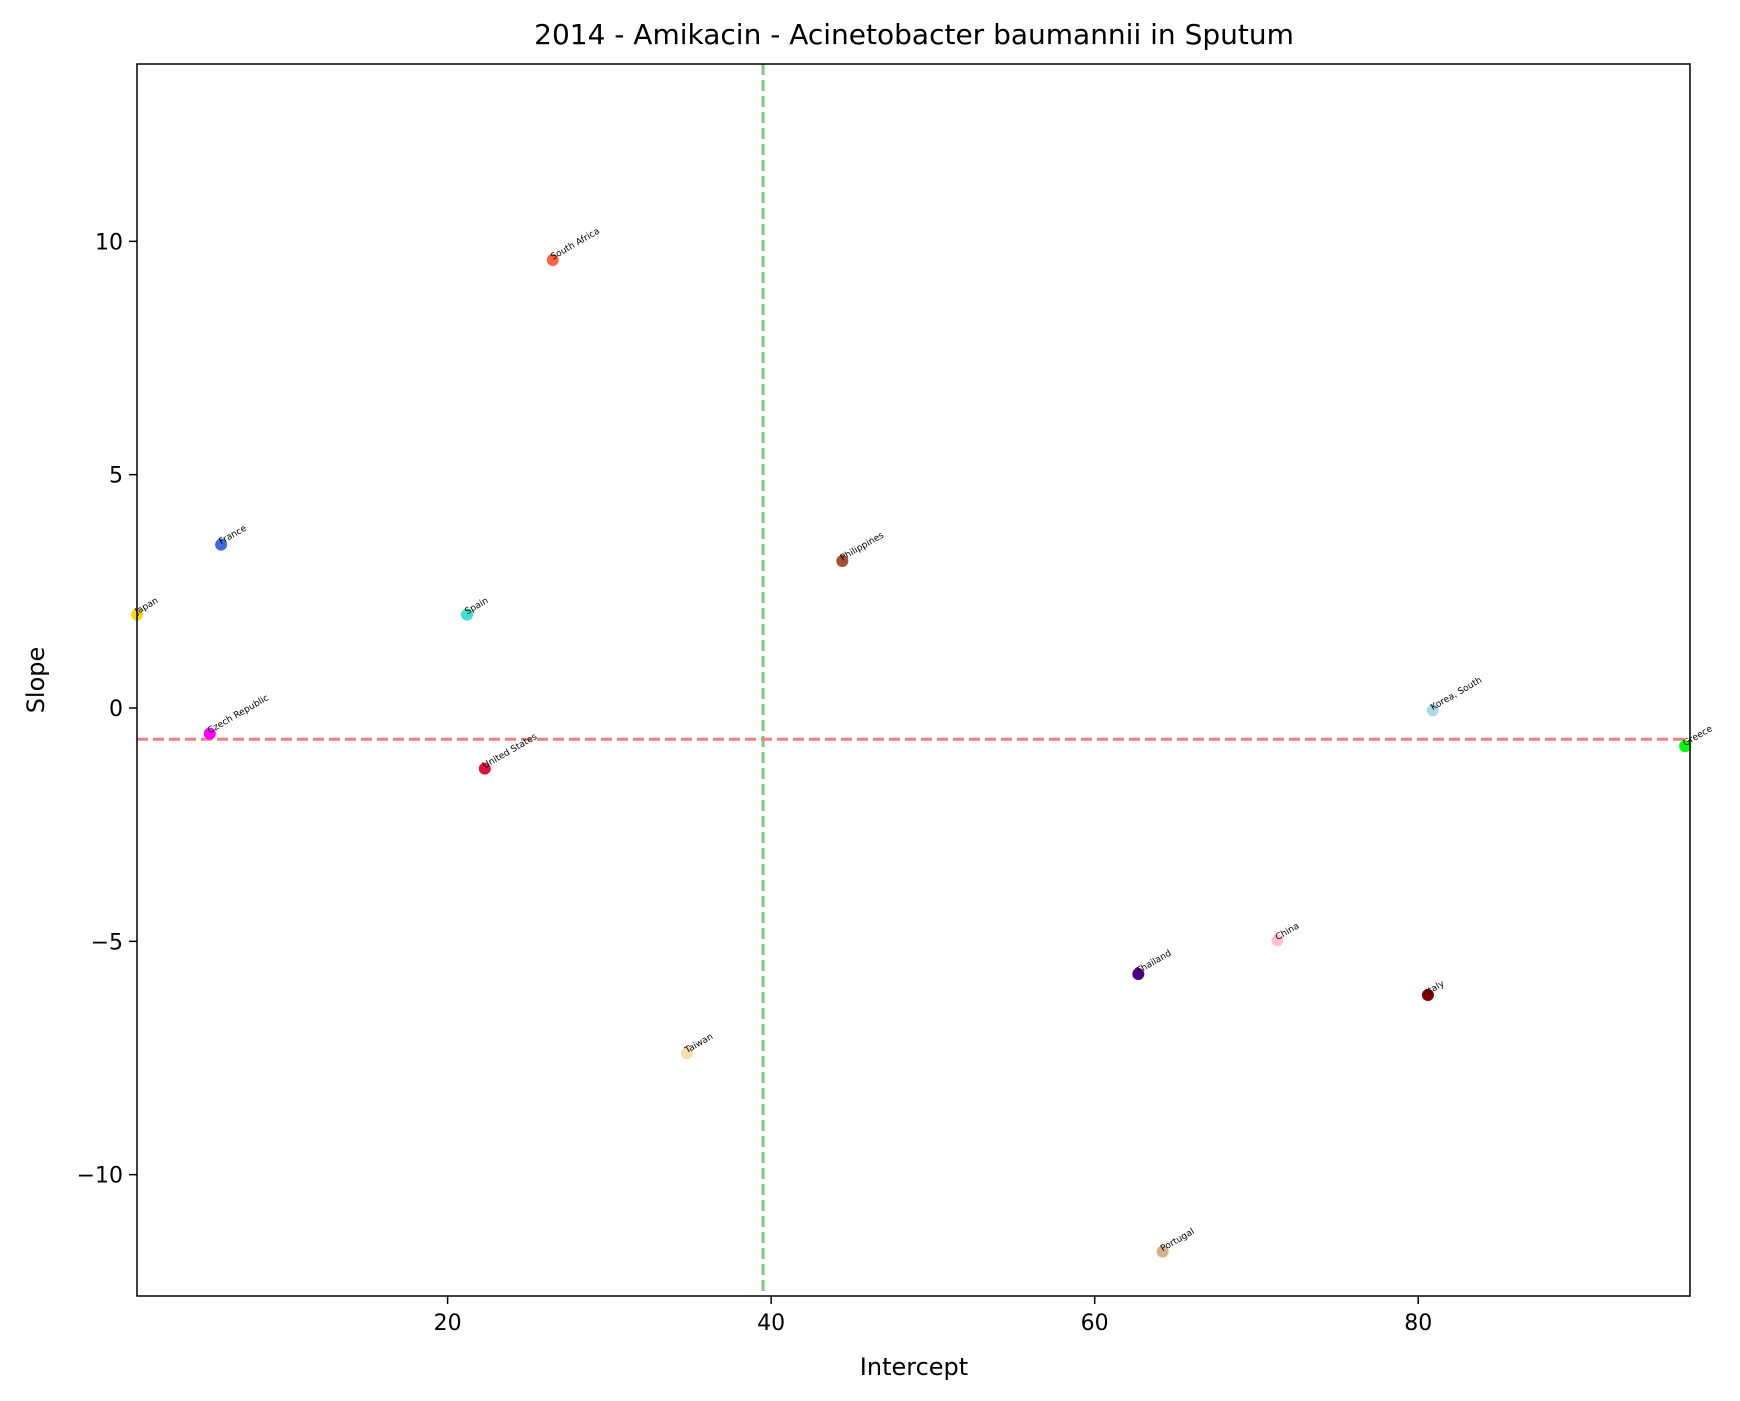 The width and height of the screenshot is (1740, 1401). Describe the element at coordinates (36, 680) in the screenshot. I see `y-axis-label: Slope` at that location.